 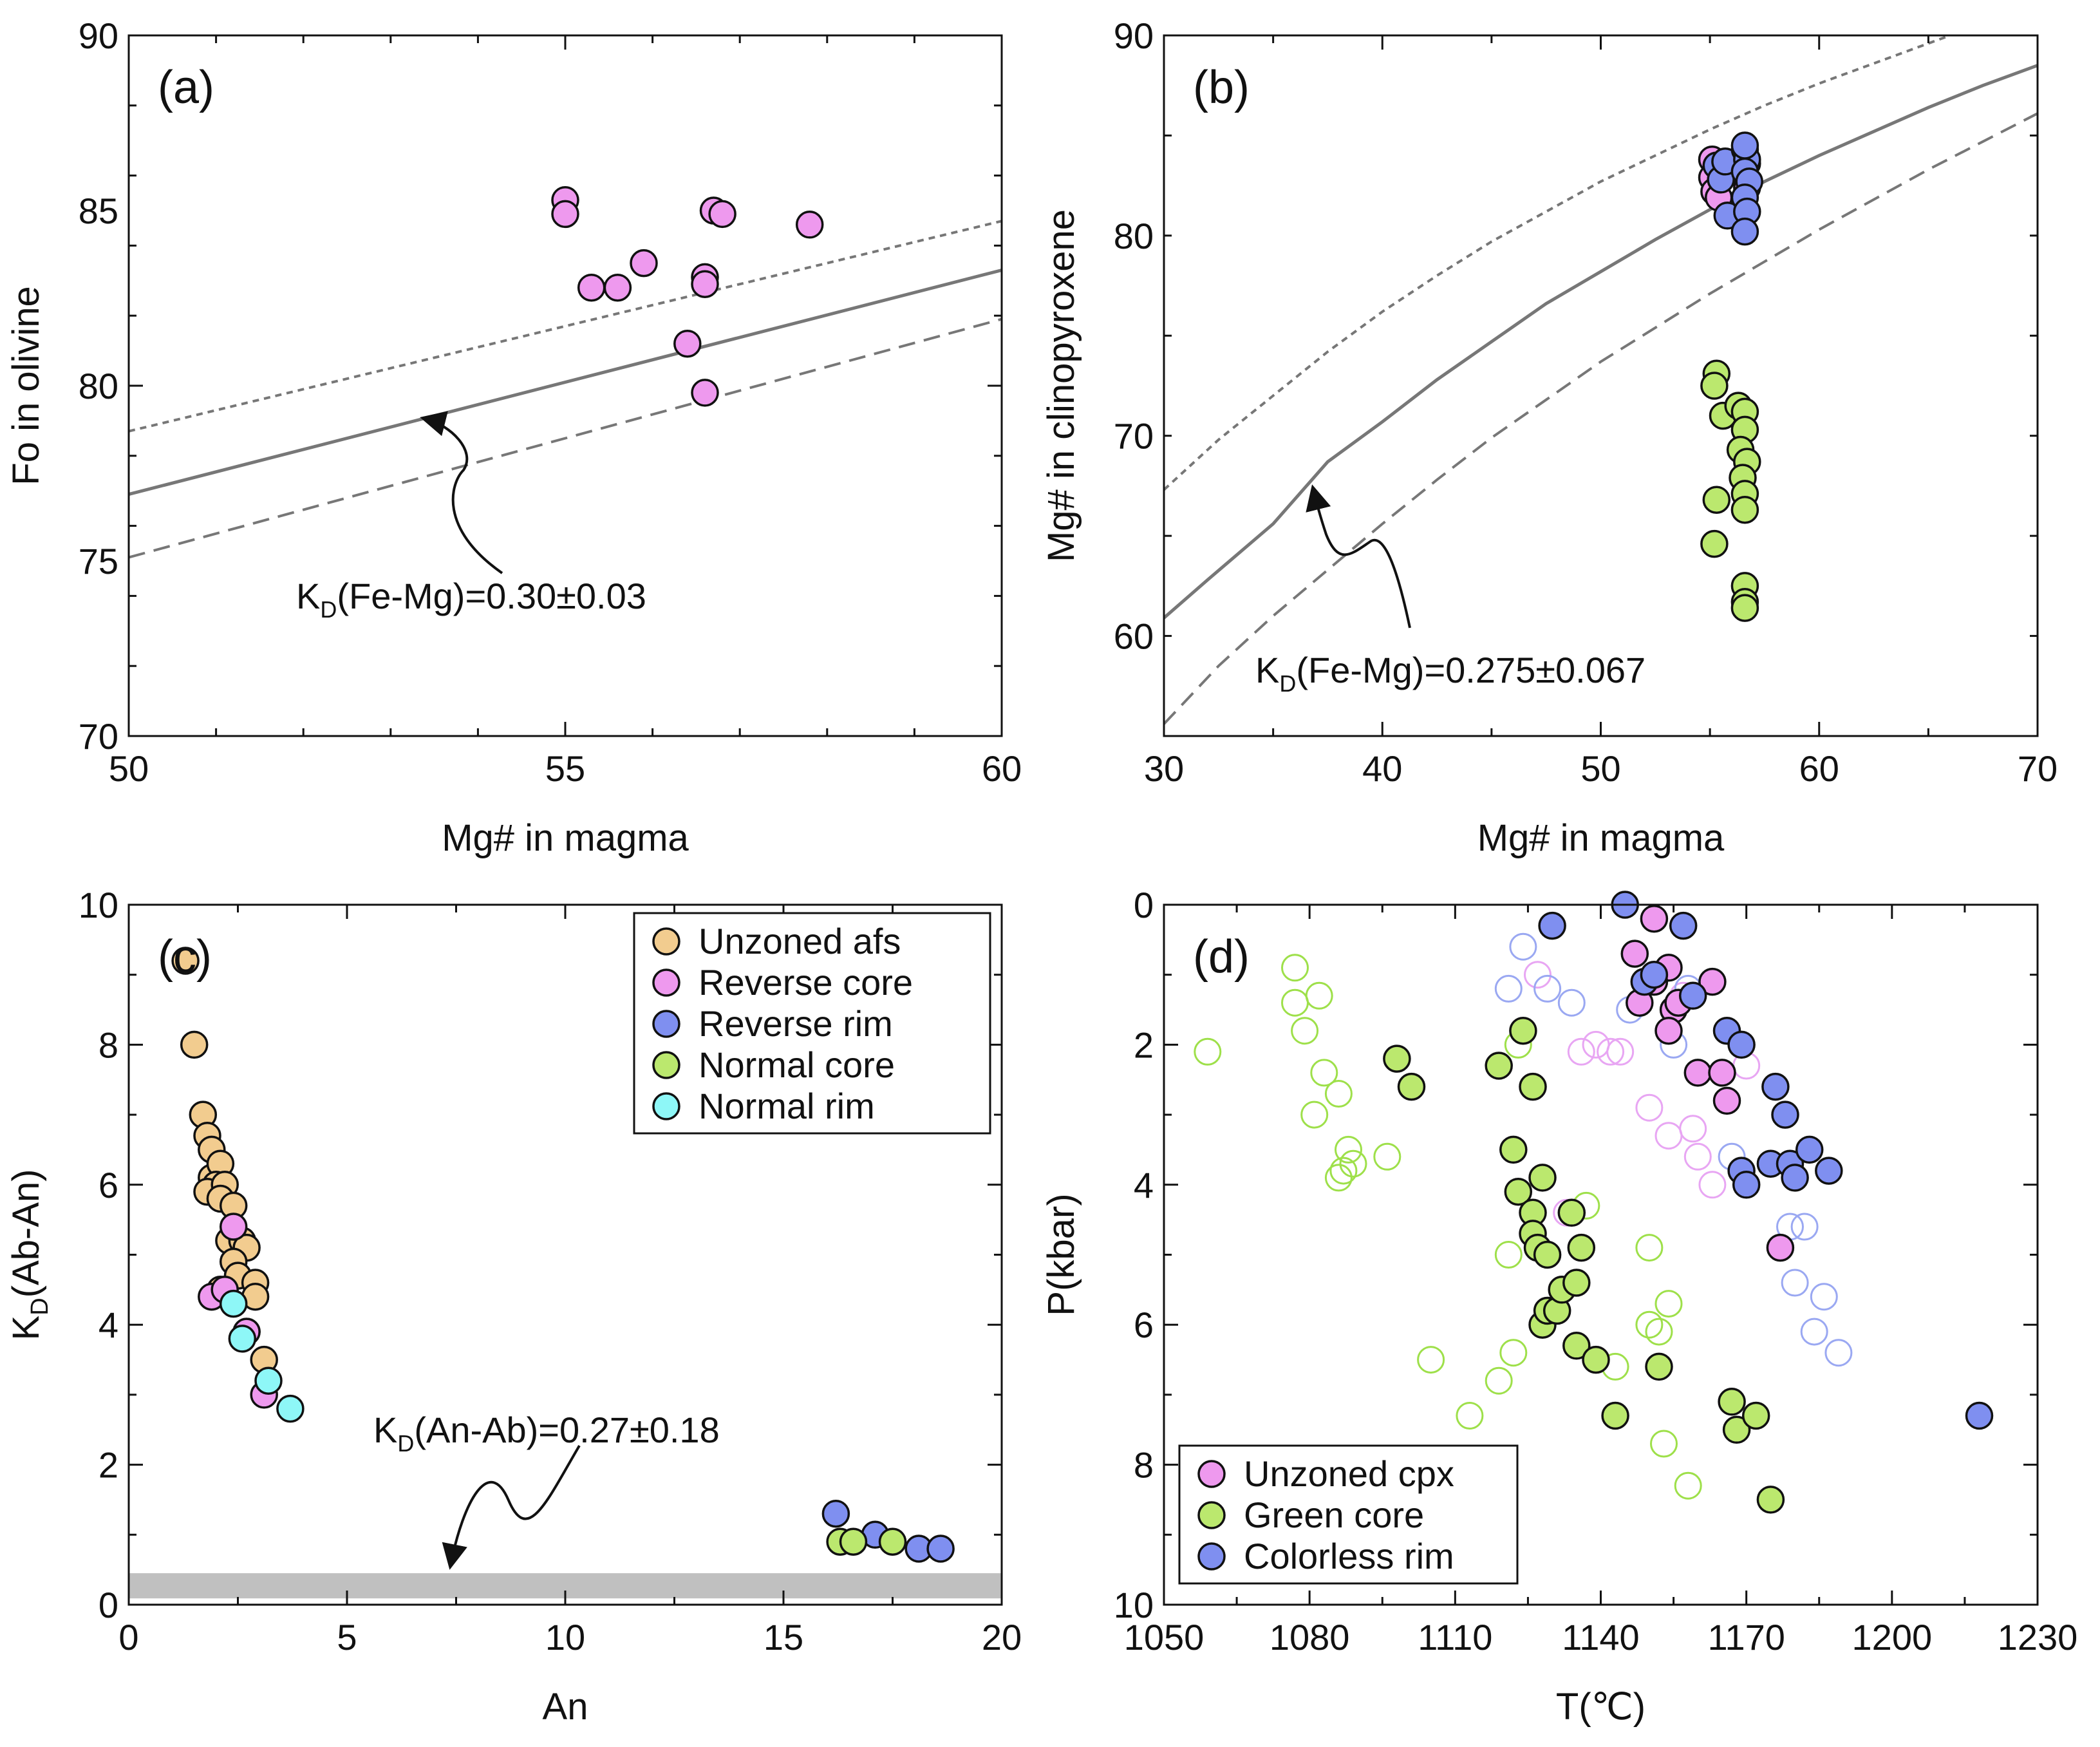 I want to click on x-tick-label: 55, so click(x=565, y=768).